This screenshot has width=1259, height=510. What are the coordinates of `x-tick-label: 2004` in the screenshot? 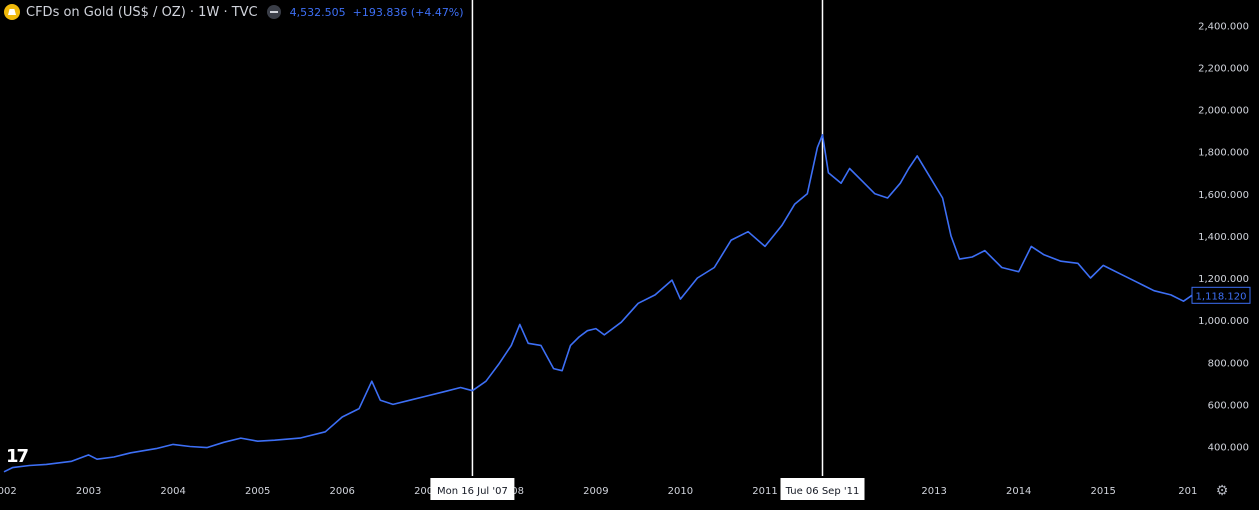 It's located at (172, 491).